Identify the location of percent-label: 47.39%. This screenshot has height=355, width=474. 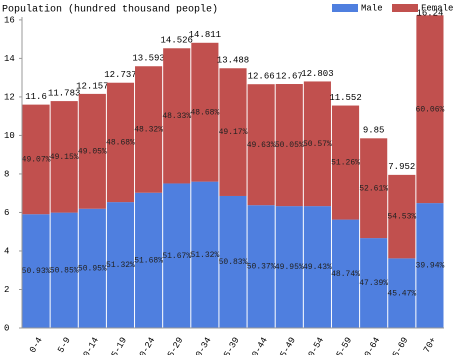
(373, 283).